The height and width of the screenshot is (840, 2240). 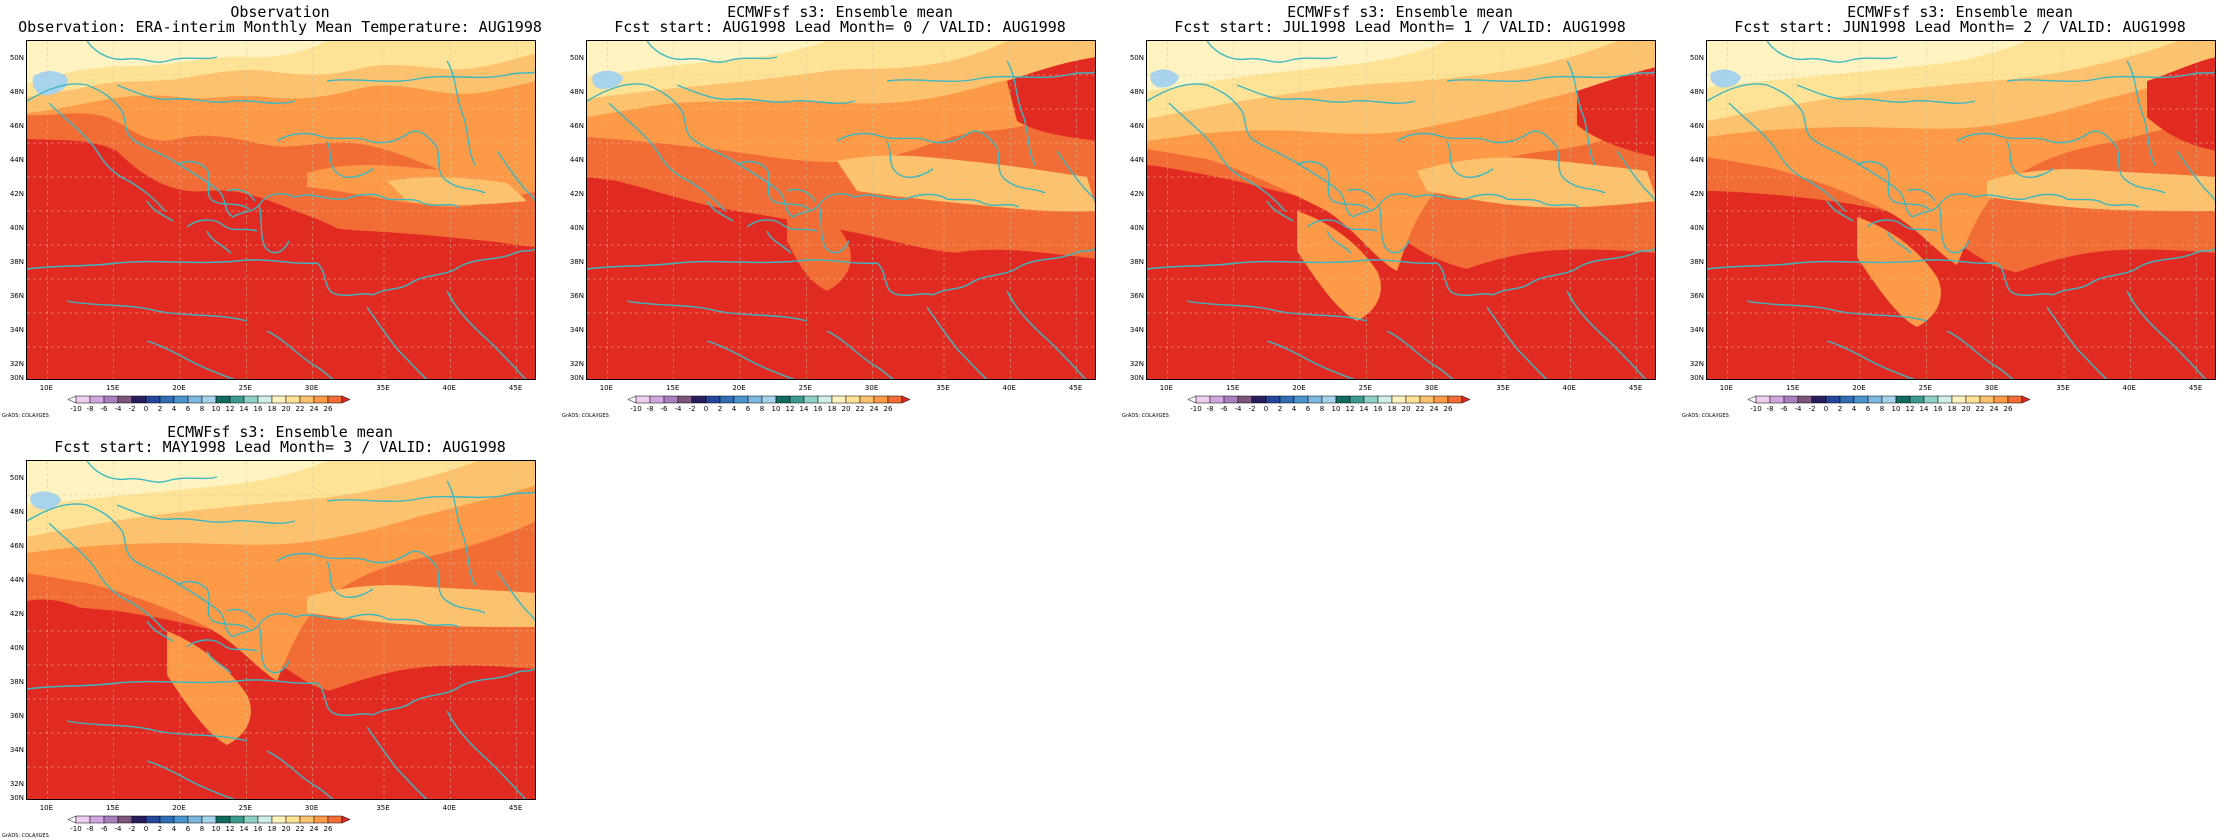 What do you see at coordinates (762, 409) in the screenshot?
I see `colorbar-label: 8` at bounding box center [762, 409].